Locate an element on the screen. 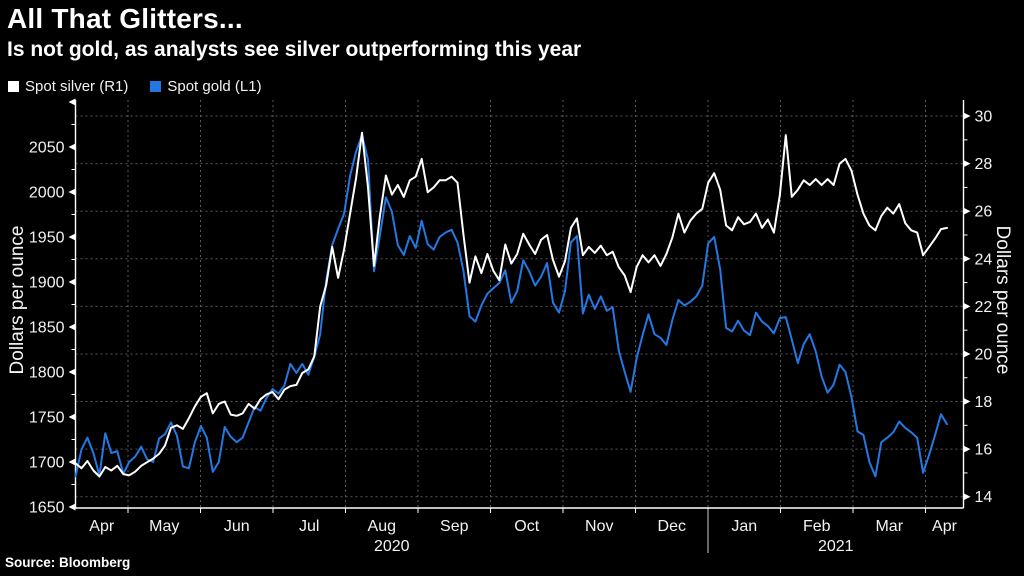  month-label: Dec is located at coordinates (672, 526).